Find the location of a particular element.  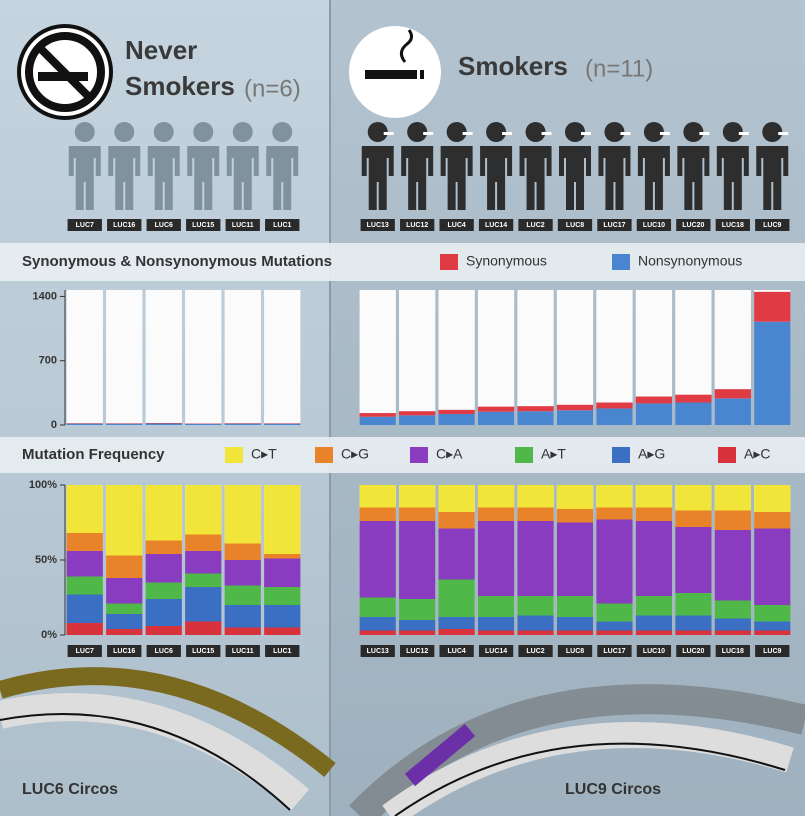

circos-label: LUC6 Circos is located at coordinates (70, 789).